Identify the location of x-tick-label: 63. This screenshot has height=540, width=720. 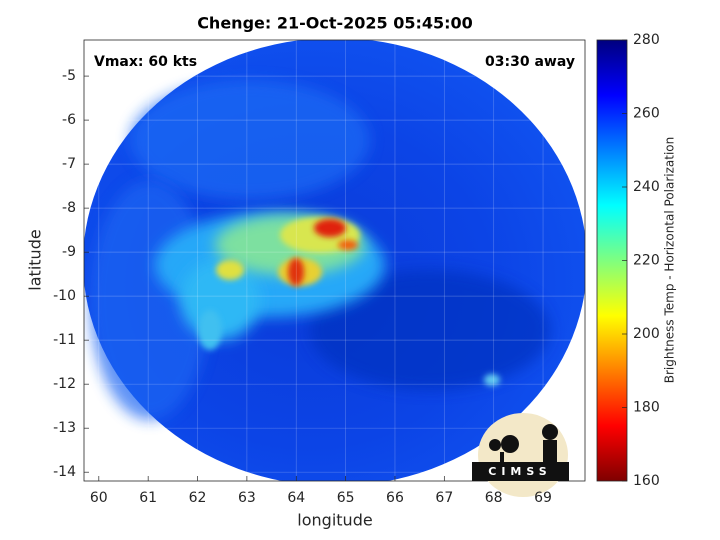
(247, 498).